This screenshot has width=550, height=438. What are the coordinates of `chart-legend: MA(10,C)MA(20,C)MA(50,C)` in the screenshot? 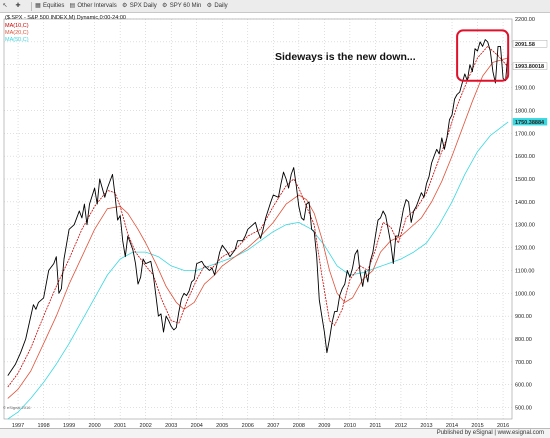 It's located at (17, 33).